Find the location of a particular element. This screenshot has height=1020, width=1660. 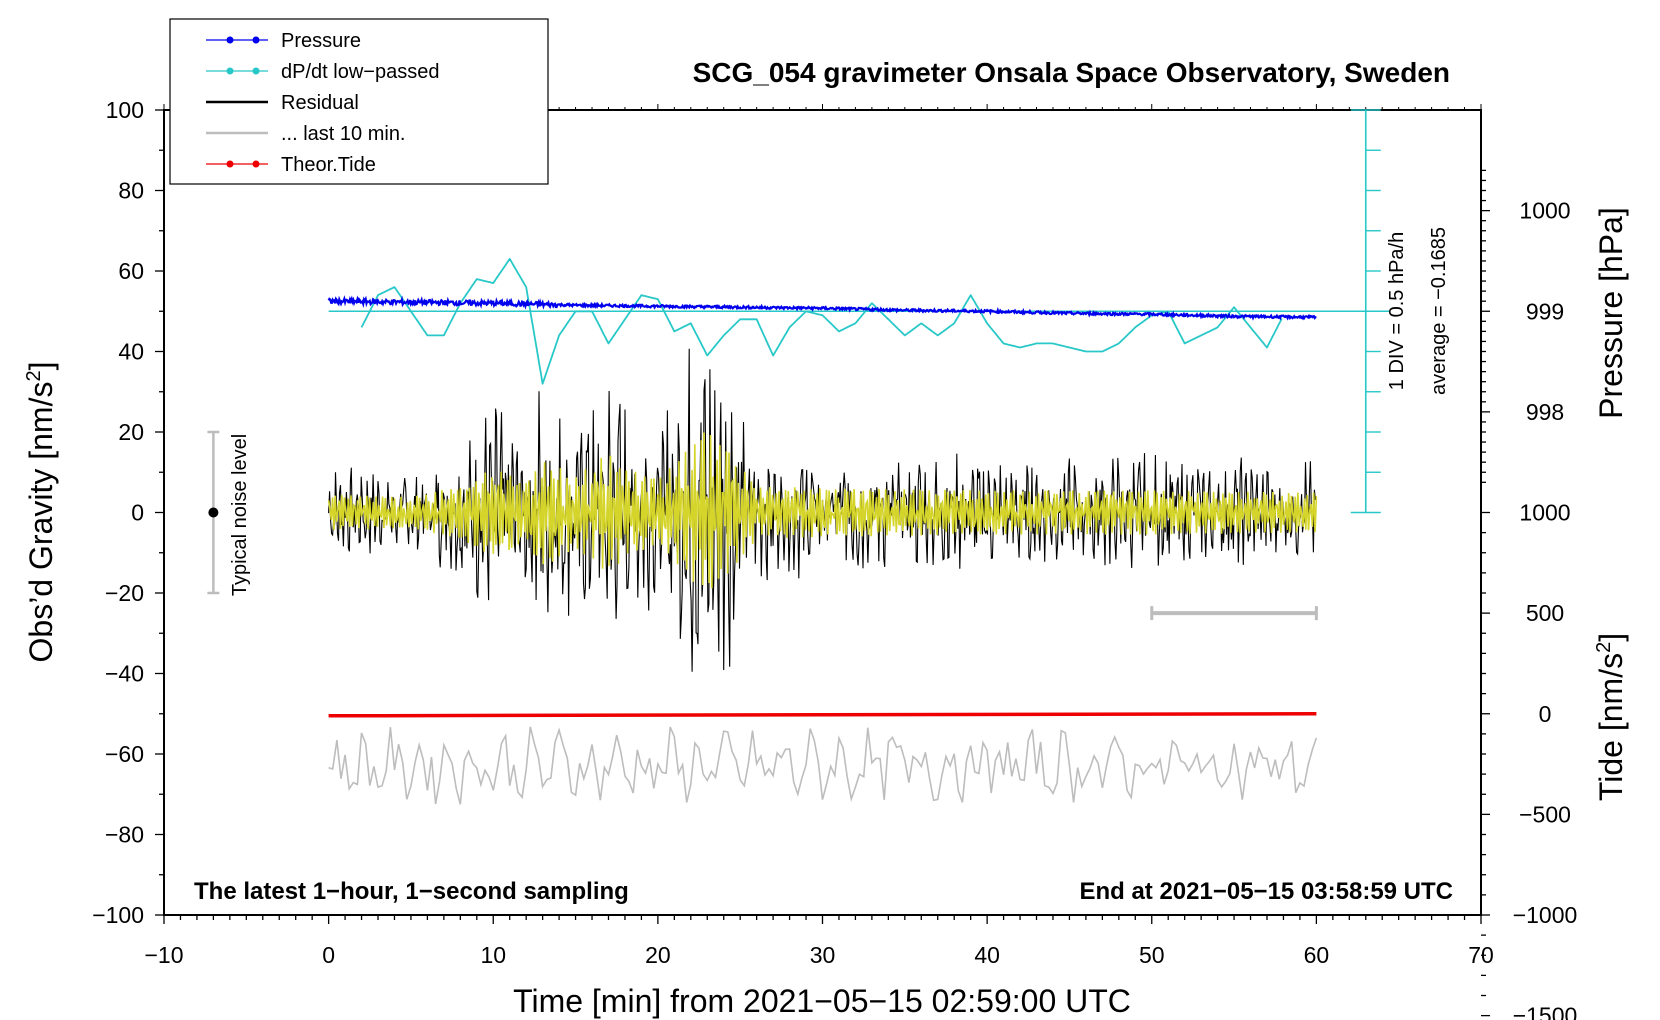

y-tick-label: −20 is located at coordinates (124, 593).